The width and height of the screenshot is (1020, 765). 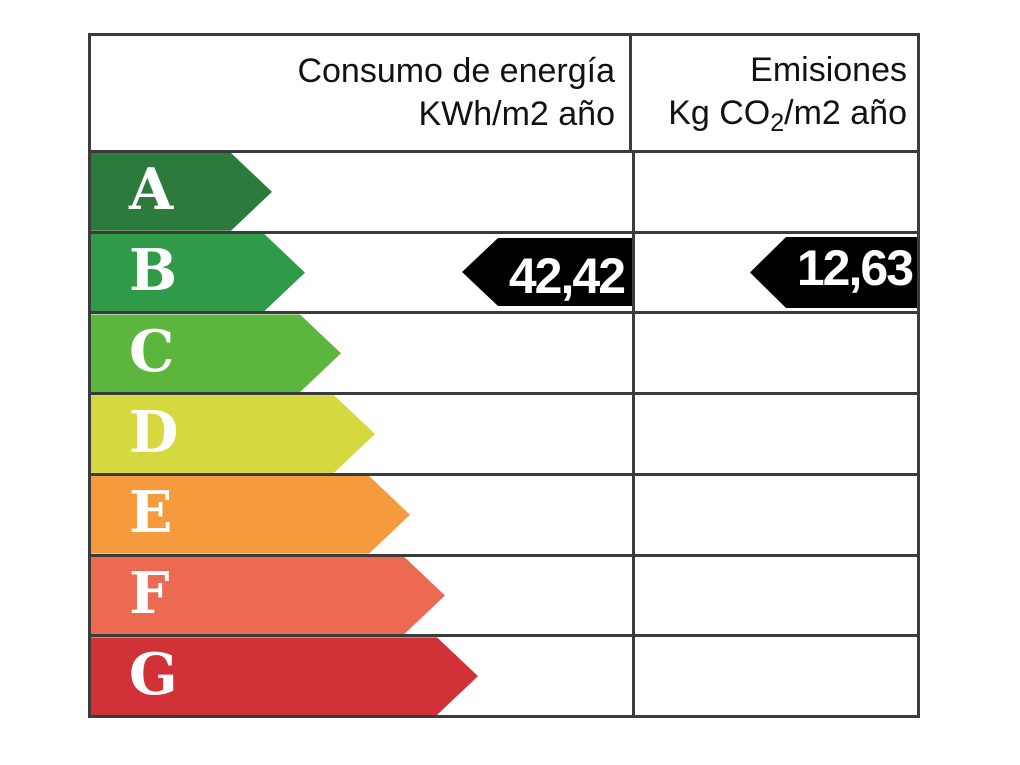 I want to click on rating-bar-g: G, so click(x=284, y=676).